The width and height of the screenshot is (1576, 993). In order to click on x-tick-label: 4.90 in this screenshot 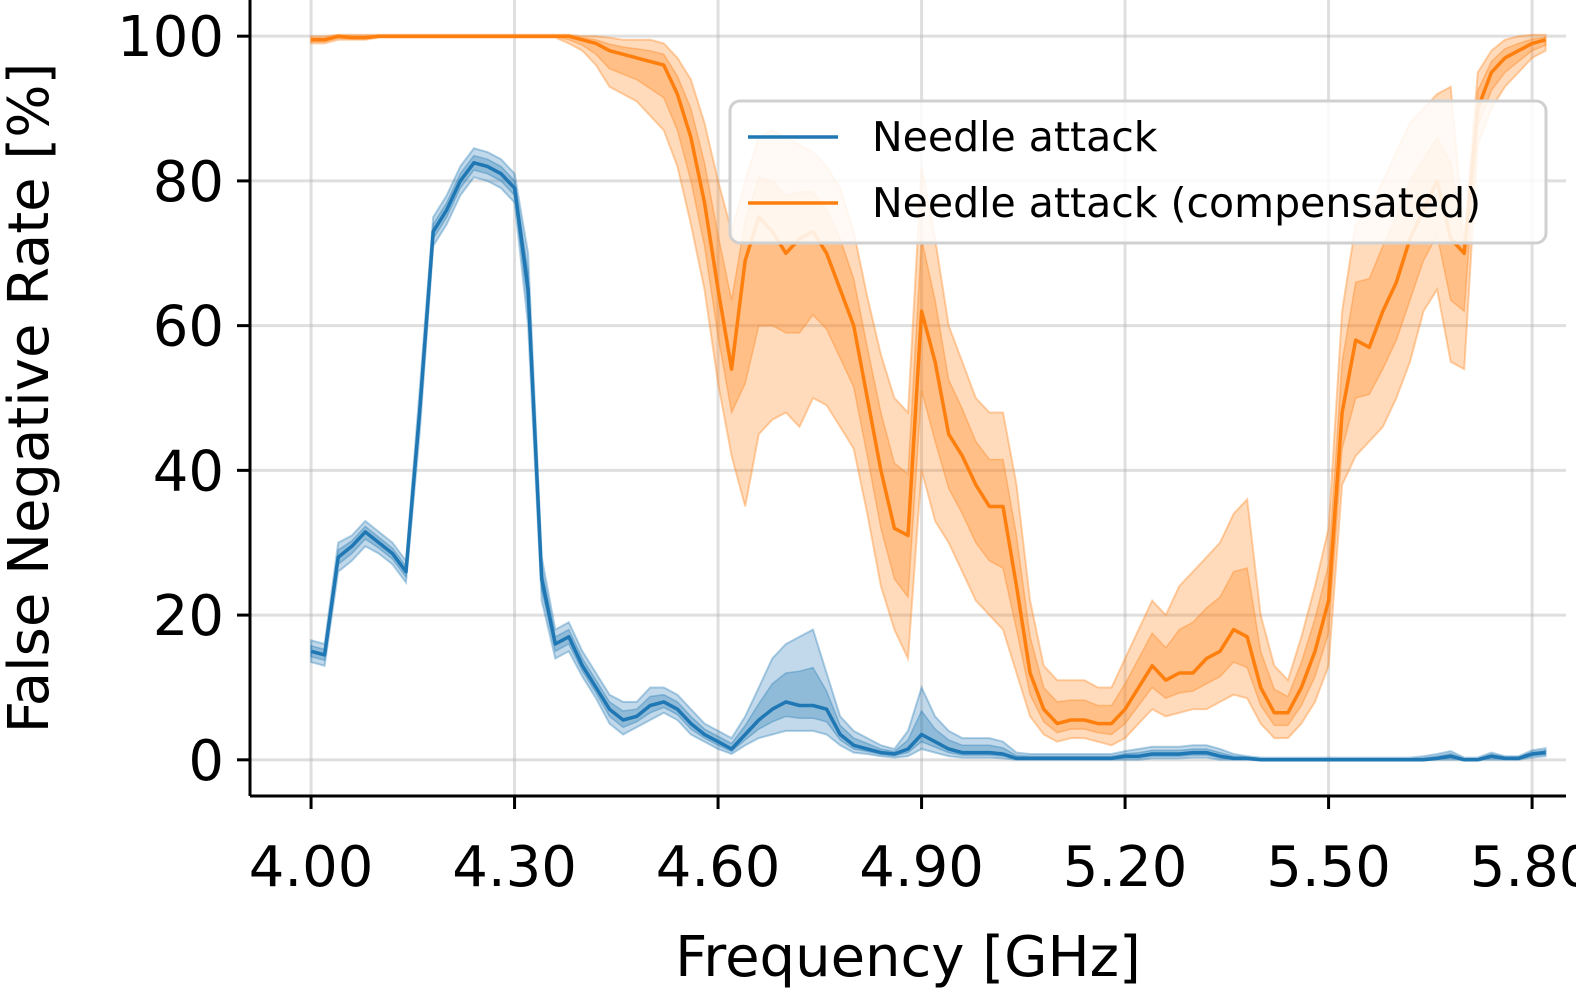, I will do `click(921, 867)`.